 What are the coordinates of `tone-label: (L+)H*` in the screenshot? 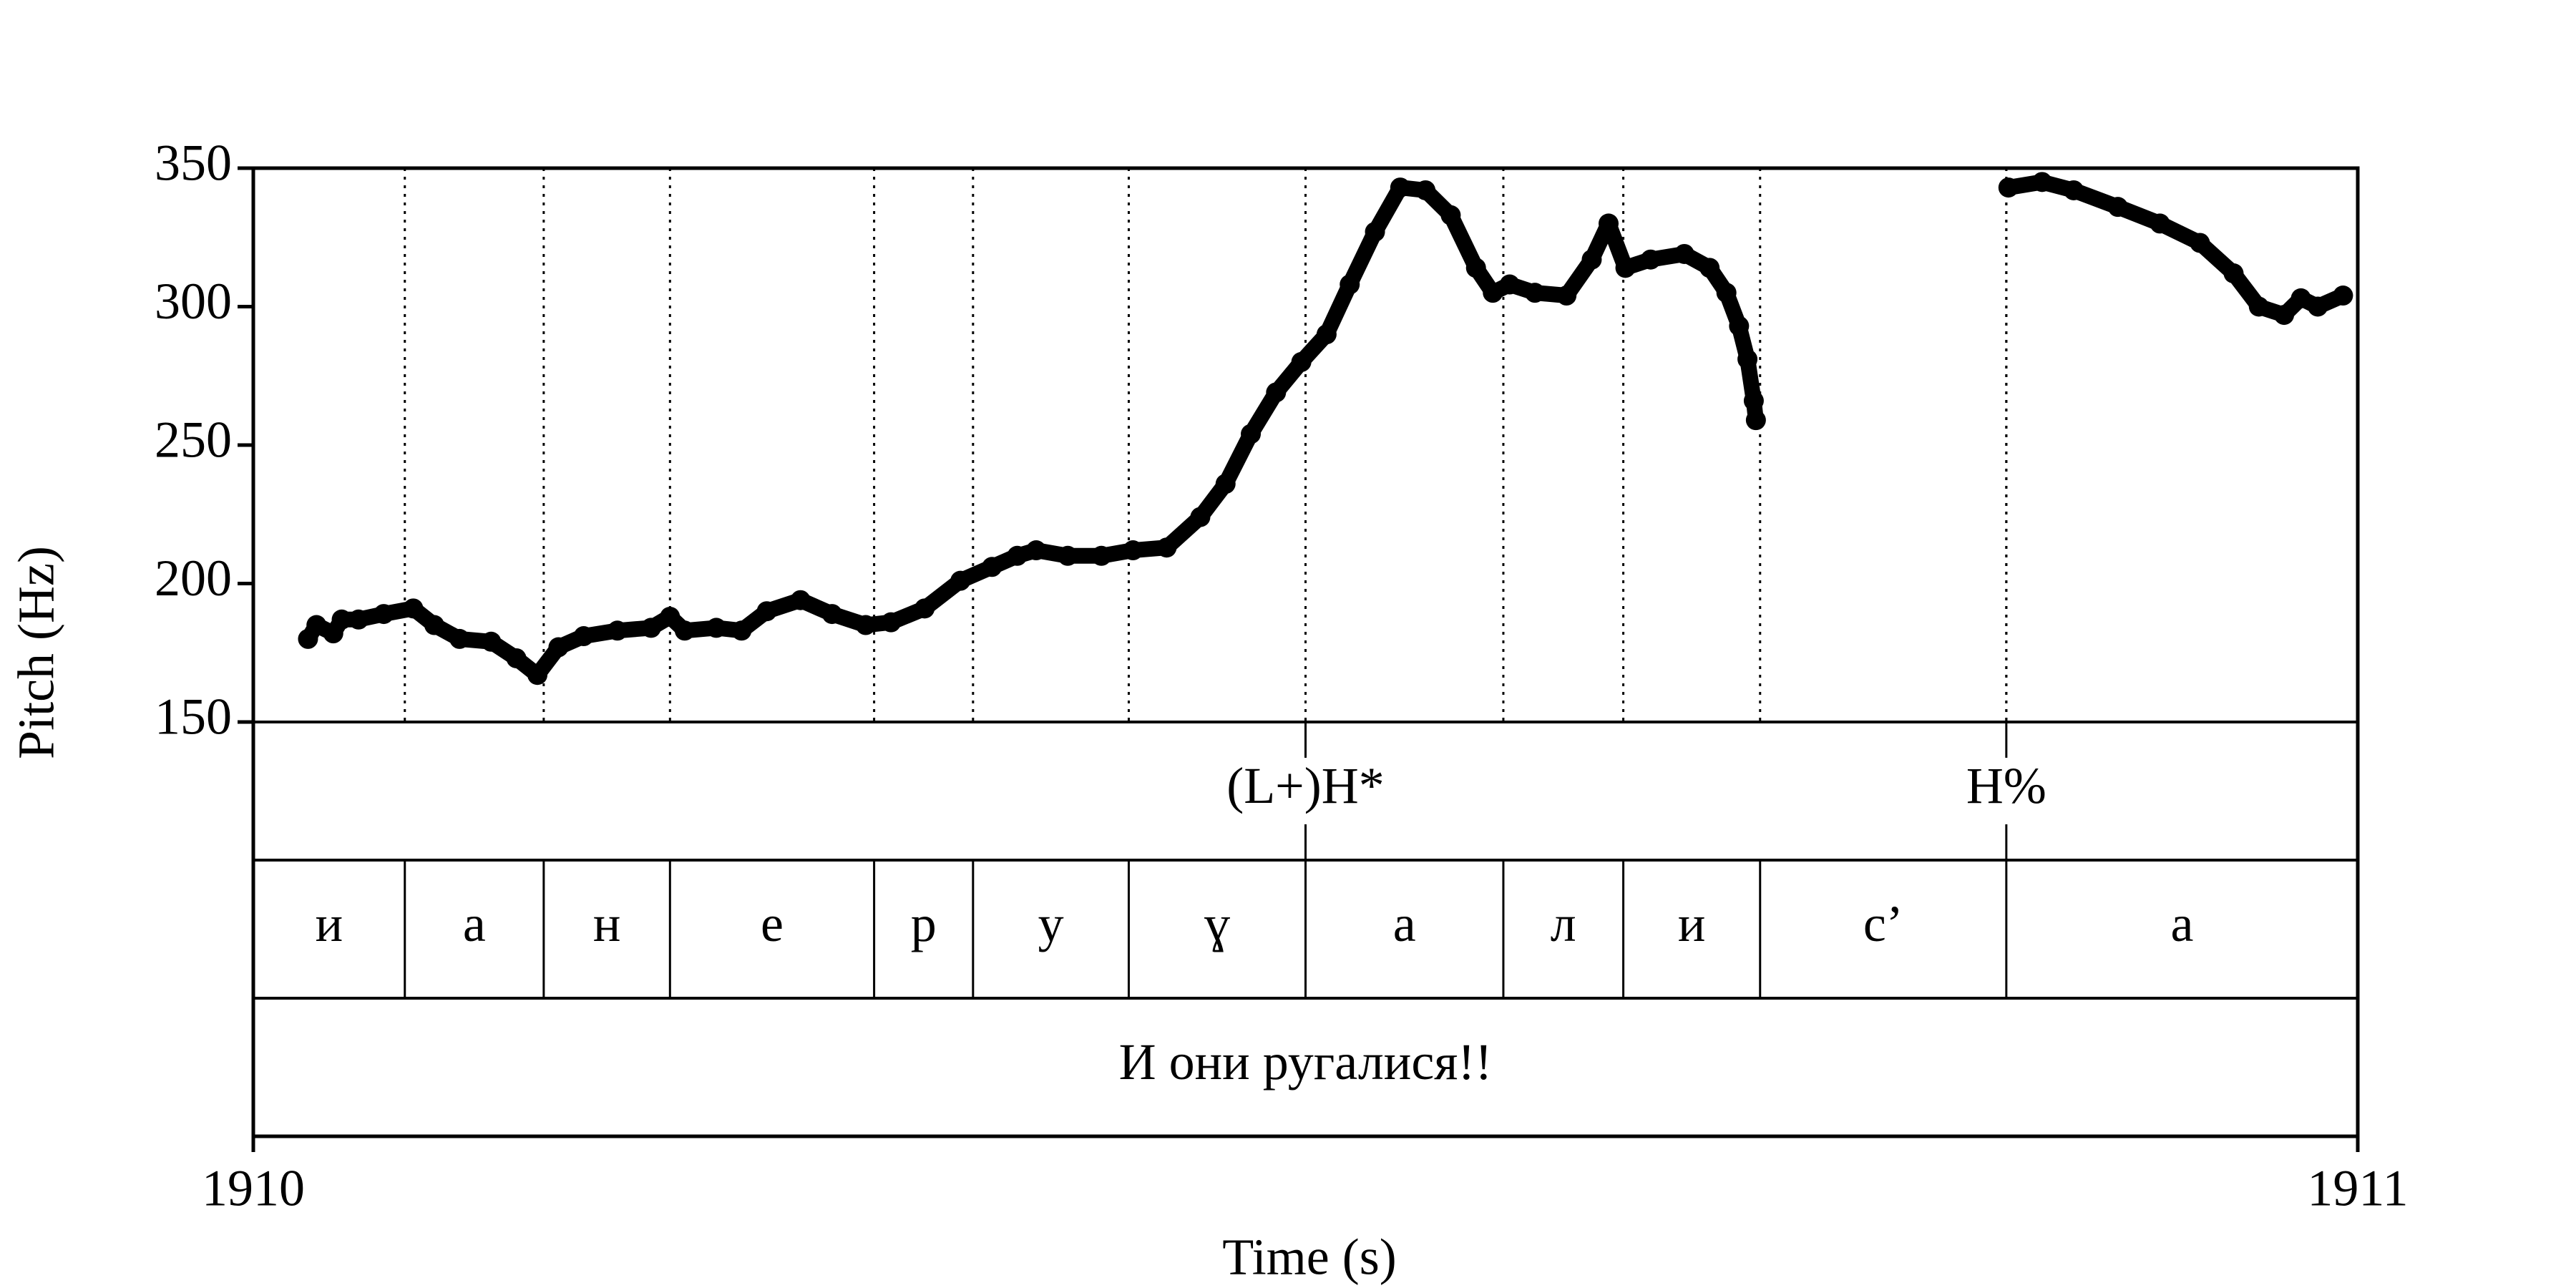 It's located at (1305, 785).